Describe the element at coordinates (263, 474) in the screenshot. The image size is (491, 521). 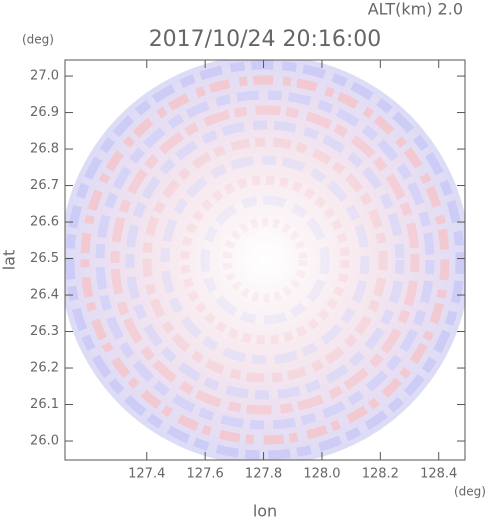
I see `x-tick-label: 127.8` at that location.